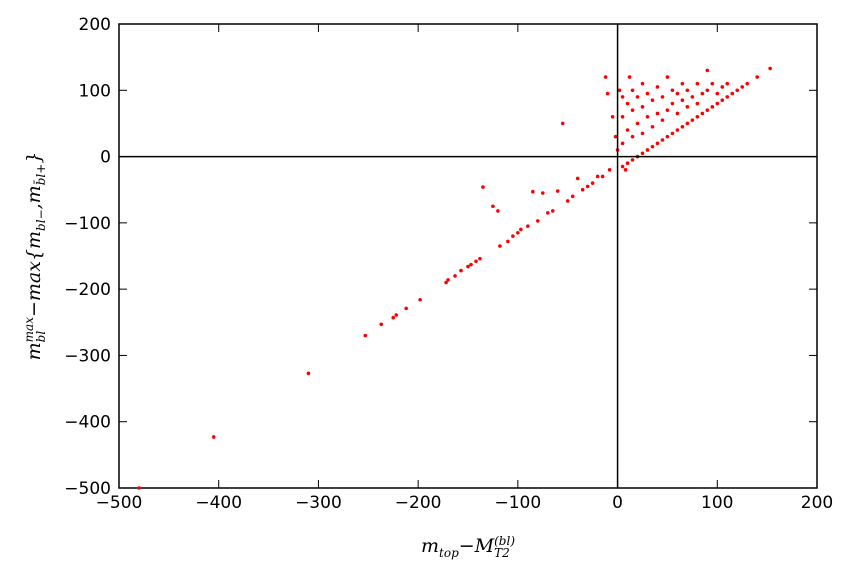 The height and width of the screenshot is (580, 850). Describe the element at coordinates (119, 503) in the screenshot. I see `x-tick-label: −500` at that location.